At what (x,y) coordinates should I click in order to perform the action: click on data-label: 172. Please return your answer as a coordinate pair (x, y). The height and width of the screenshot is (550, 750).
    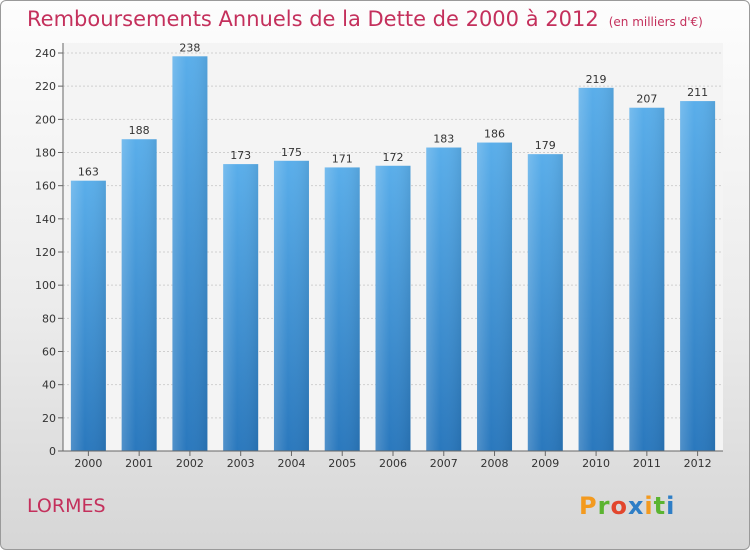
    Looking at the image, I should click on (393, 157).